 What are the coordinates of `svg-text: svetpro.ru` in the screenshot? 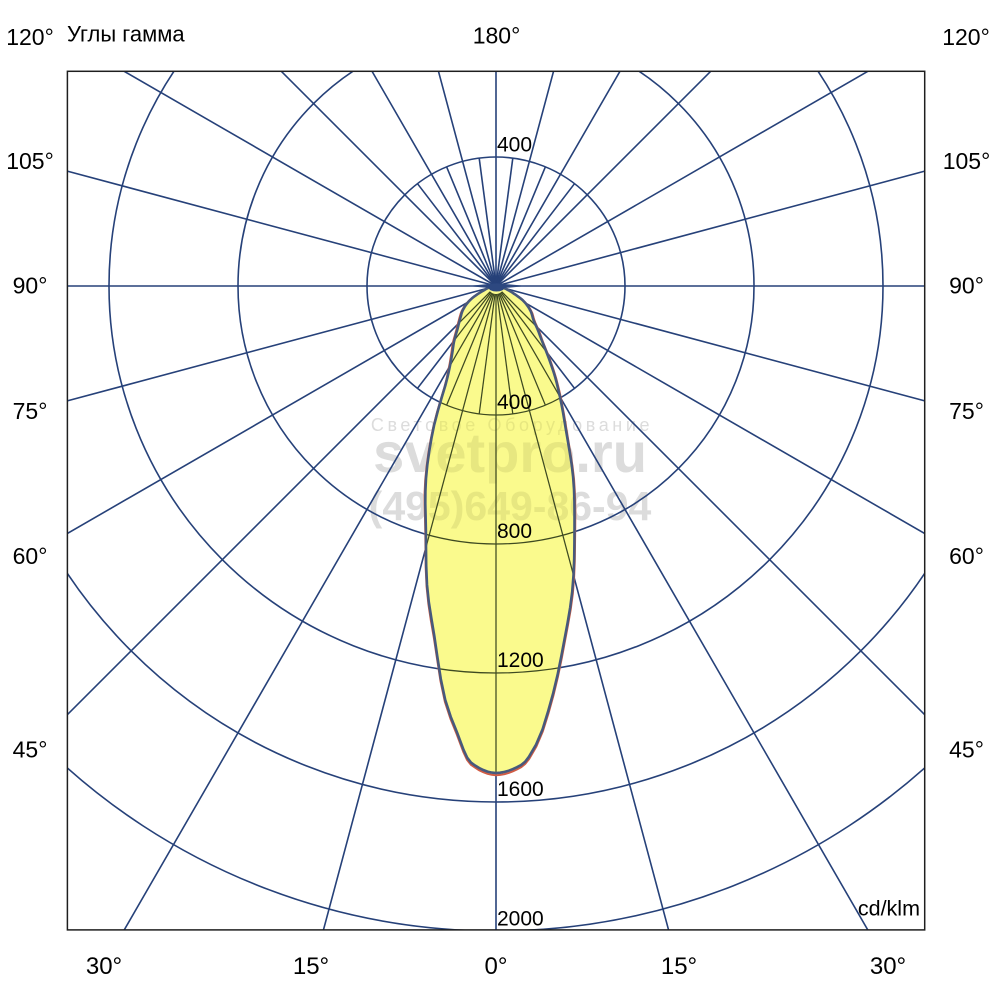 It's located at (510, 452).